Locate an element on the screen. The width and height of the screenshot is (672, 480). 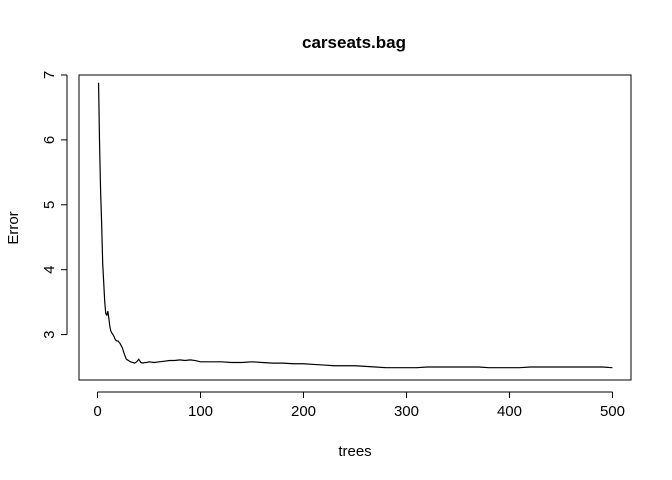
y-tick-label: 4 is located at coordinates (49, 270).